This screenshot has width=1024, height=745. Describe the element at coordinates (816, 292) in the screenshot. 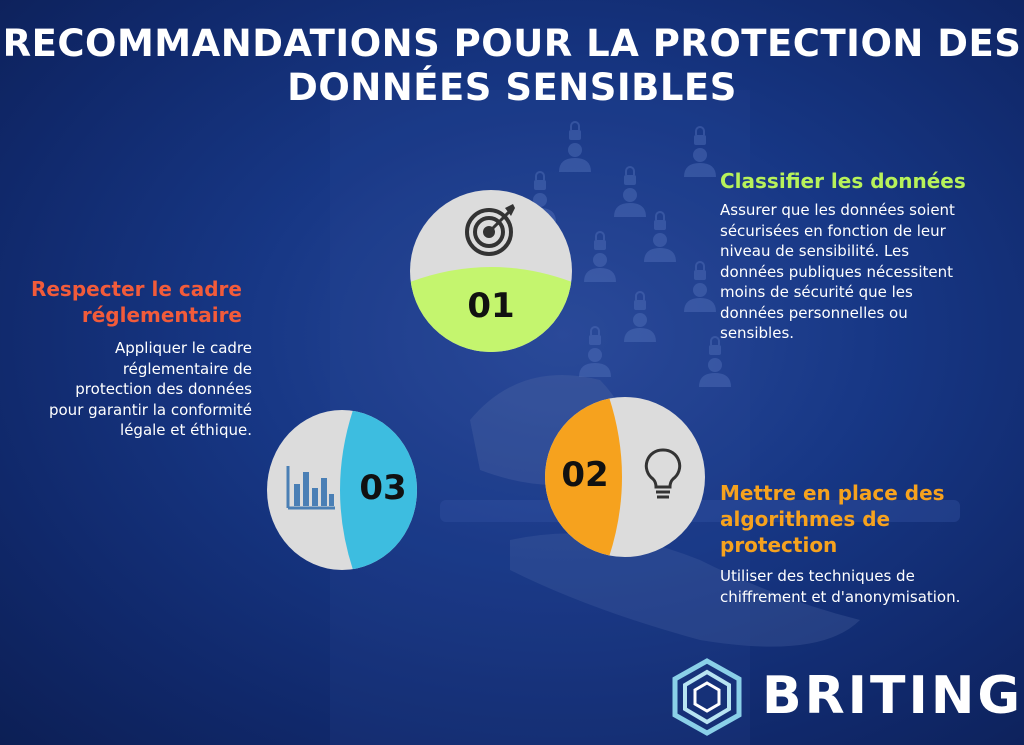

I see `step-01-body-line: moins de sécurité que les` at that location.